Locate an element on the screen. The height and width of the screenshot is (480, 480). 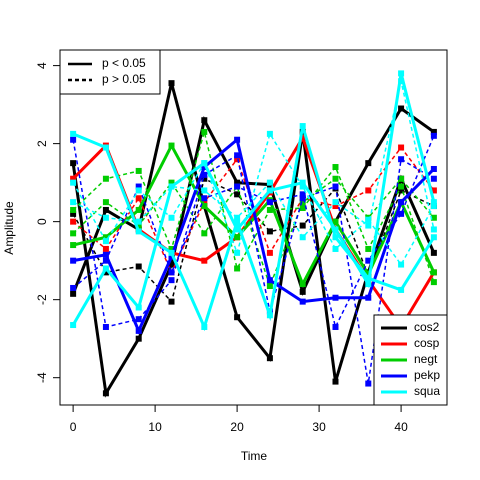
y-tick-label: 4 is located at coordinates (42, 65).